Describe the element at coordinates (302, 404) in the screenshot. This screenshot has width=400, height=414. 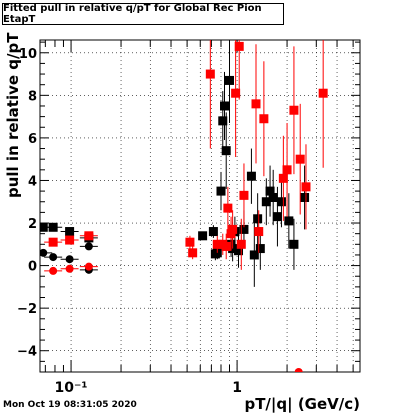
I see `x-axis-label: pT/|q| (GeV/c)` at that location.